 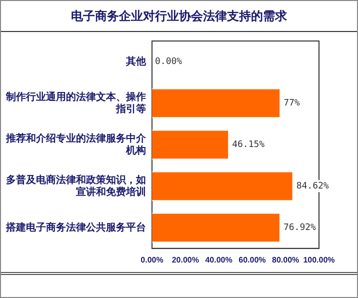 I want to click on x-tick-label: 80.00%, so click(x=286, y=259).